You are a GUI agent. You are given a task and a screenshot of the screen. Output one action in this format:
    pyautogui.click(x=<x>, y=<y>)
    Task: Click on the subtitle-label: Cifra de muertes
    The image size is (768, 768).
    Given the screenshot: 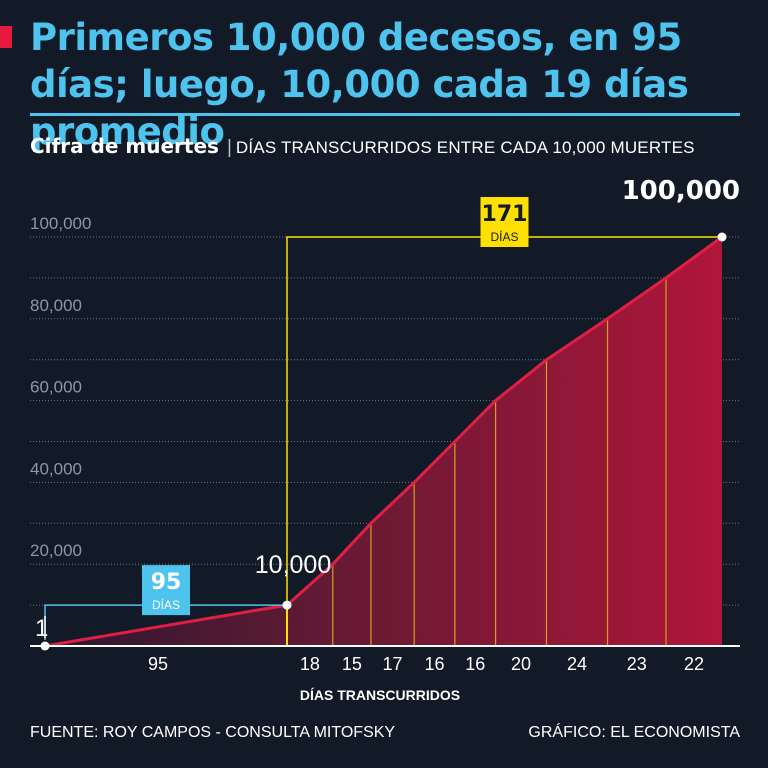 What is the action you would take?
    pyautogui.click(x=124, y=146)
    